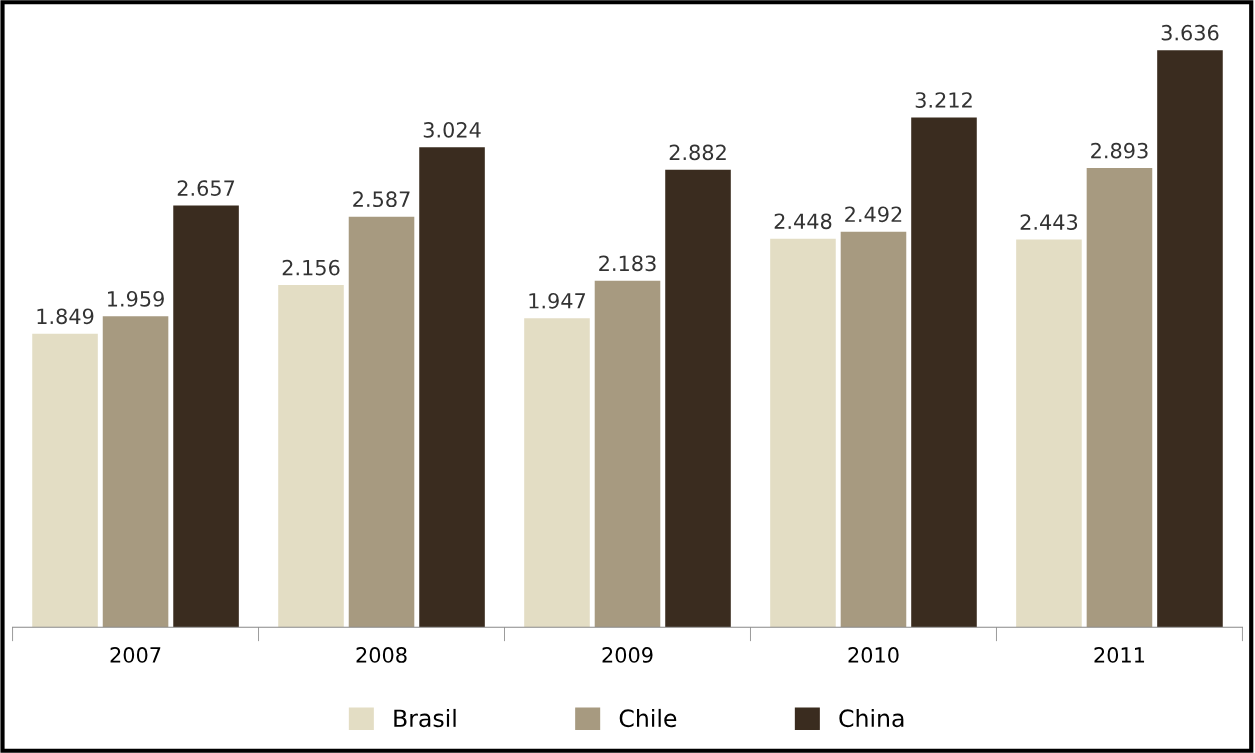 The image size is (1255, 753). I want to click on data-label: 1.849, so click(65, 316).